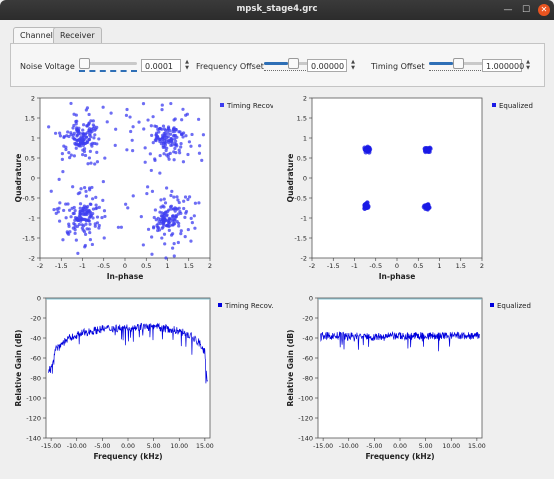  What do you see at coordinates (451, 446) in the screenshot?
I see `x-tick-label: 10.00` at bounding box center [451, 446].